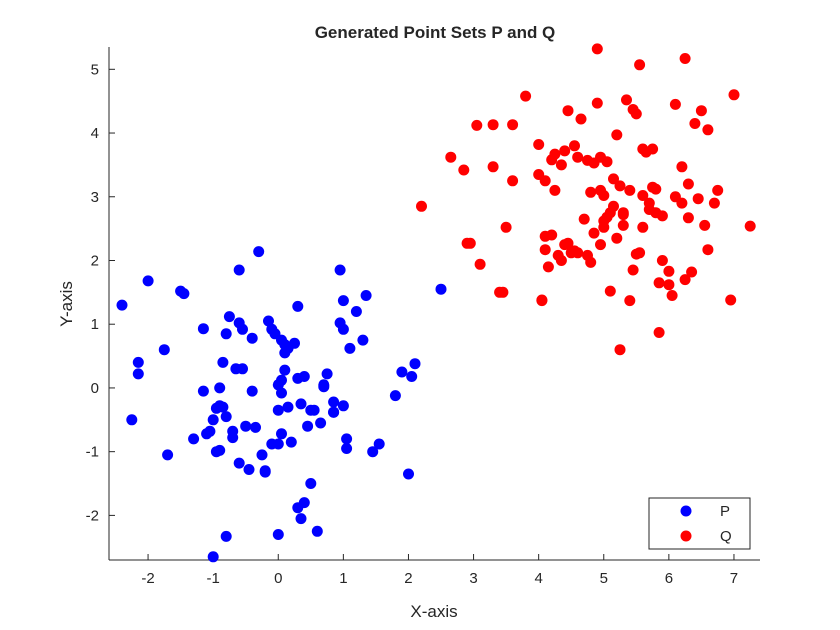 This screenshot has width=840, height=630. Describe the element at coordinates (95, 197) in the screenshot. I see `y-tick-label: 3` at that location.